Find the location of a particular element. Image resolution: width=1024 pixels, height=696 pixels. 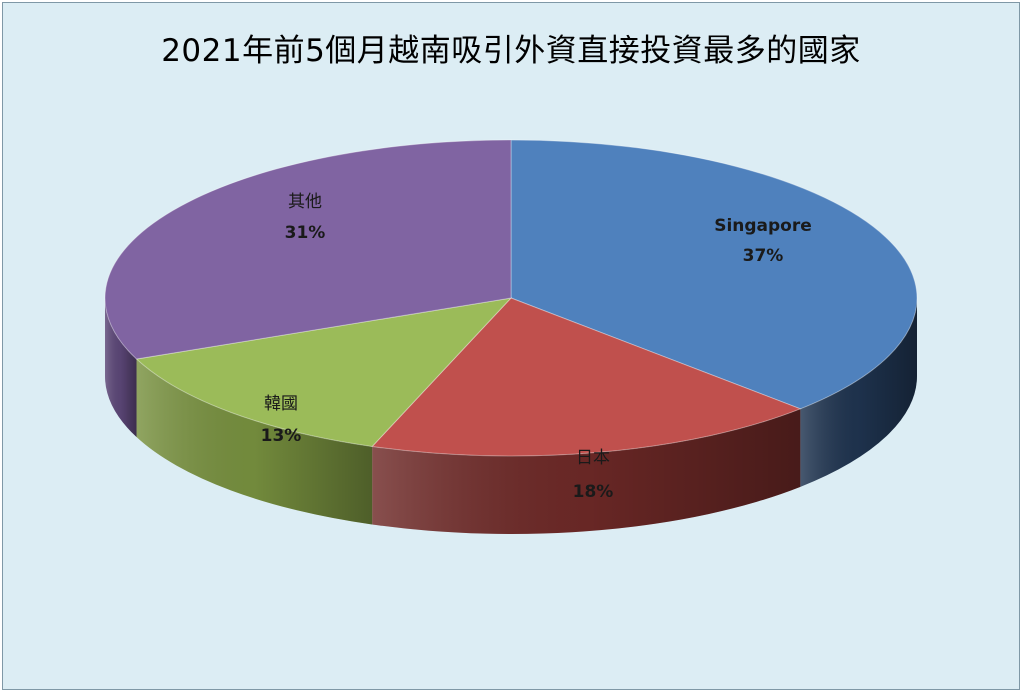

slice-label-1: 日本 is located at coordinates (593, 458).